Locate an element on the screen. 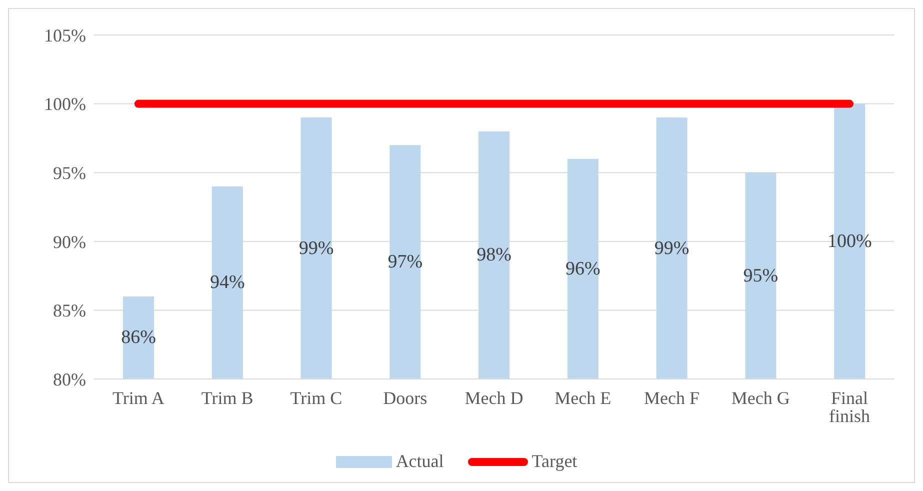  x-tick-label: Trim A is located at coordinates (138, 398).